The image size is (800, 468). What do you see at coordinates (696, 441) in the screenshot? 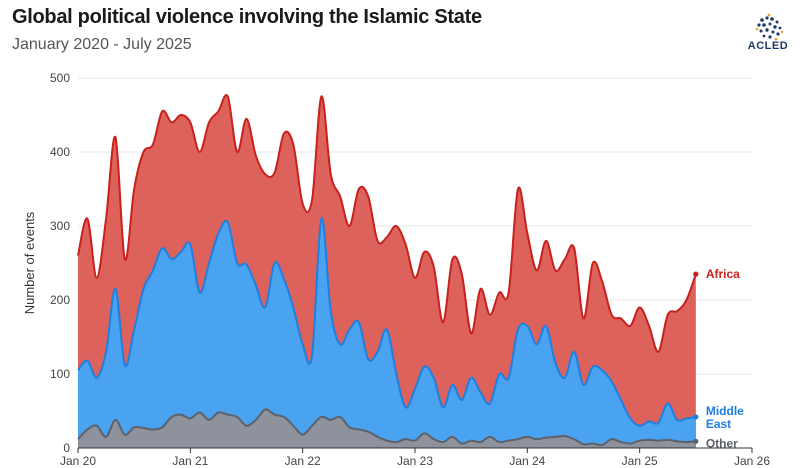
I see `end-point-other` at bounding box center [696, 441].